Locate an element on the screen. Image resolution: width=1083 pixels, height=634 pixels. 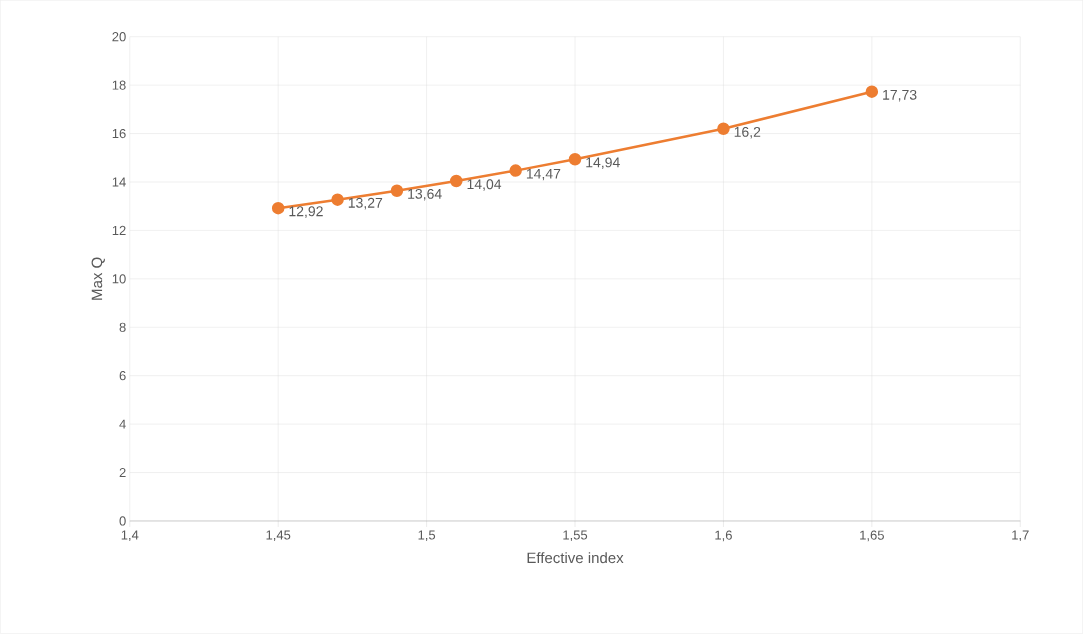
y-tick-label: 12 is located at coordinates (119, 230).